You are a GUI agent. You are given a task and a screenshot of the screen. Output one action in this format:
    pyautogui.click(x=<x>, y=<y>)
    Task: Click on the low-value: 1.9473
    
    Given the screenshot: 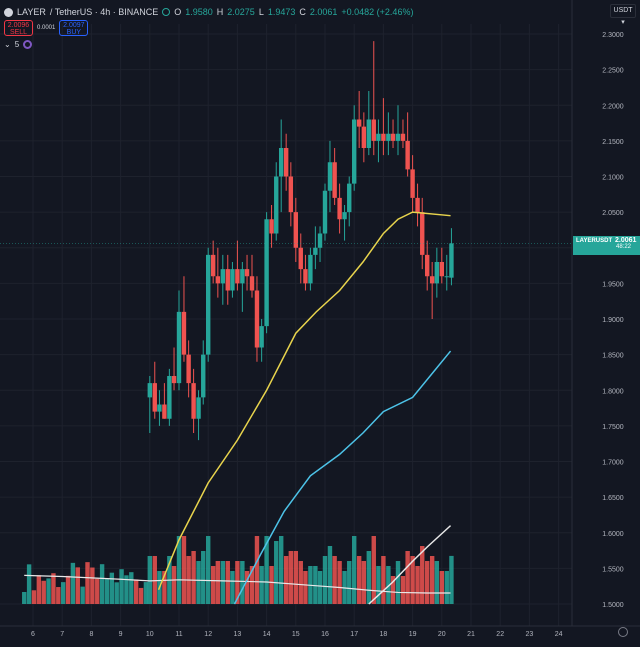 What is the action you would take?
    pyautogui.click(x=281, y=12)
    